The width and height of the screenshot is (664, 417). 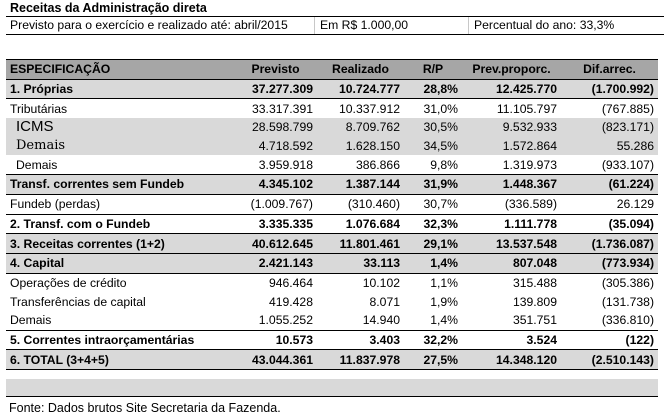 I want to click on cell-prev-proporc: 9.532.933, so click(x=511, y=127).